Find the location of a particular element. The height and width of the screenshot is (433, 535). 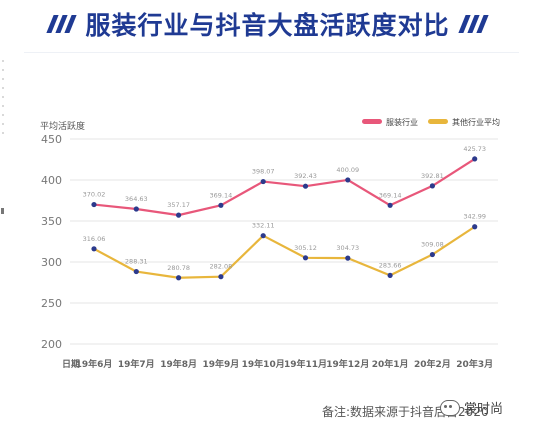

y-tick-label: 300 is located at coordinates (51, 262).